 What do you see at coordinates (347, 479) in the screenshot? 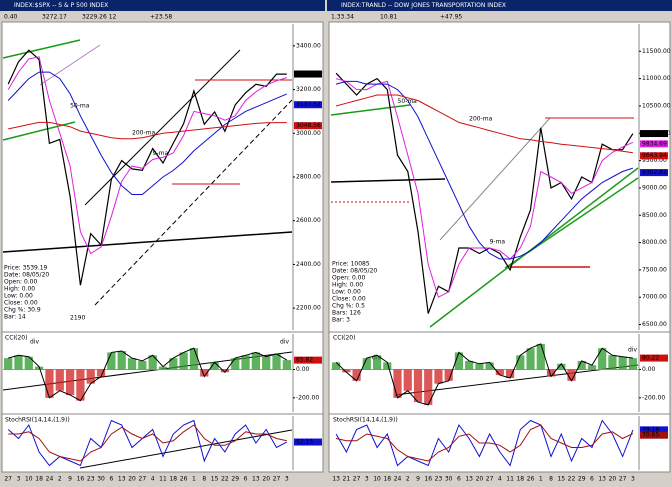
I see `x-tick-label: 21` at bounding box center [347, 479].